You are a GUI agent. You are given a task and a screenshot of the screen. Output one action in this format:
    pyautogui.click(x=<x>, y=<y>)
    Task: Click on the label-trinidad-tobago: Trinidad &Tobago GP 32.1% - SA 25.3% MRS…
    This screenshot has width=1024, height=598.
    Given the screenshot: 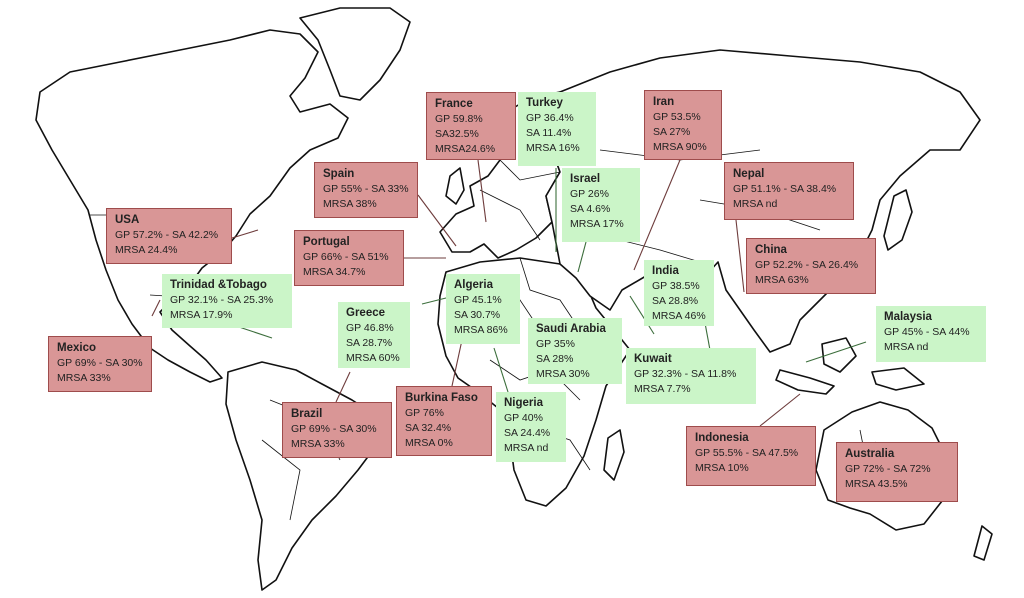 What is the action you would take?
    pyautogui.click(x=227, y=301)
    